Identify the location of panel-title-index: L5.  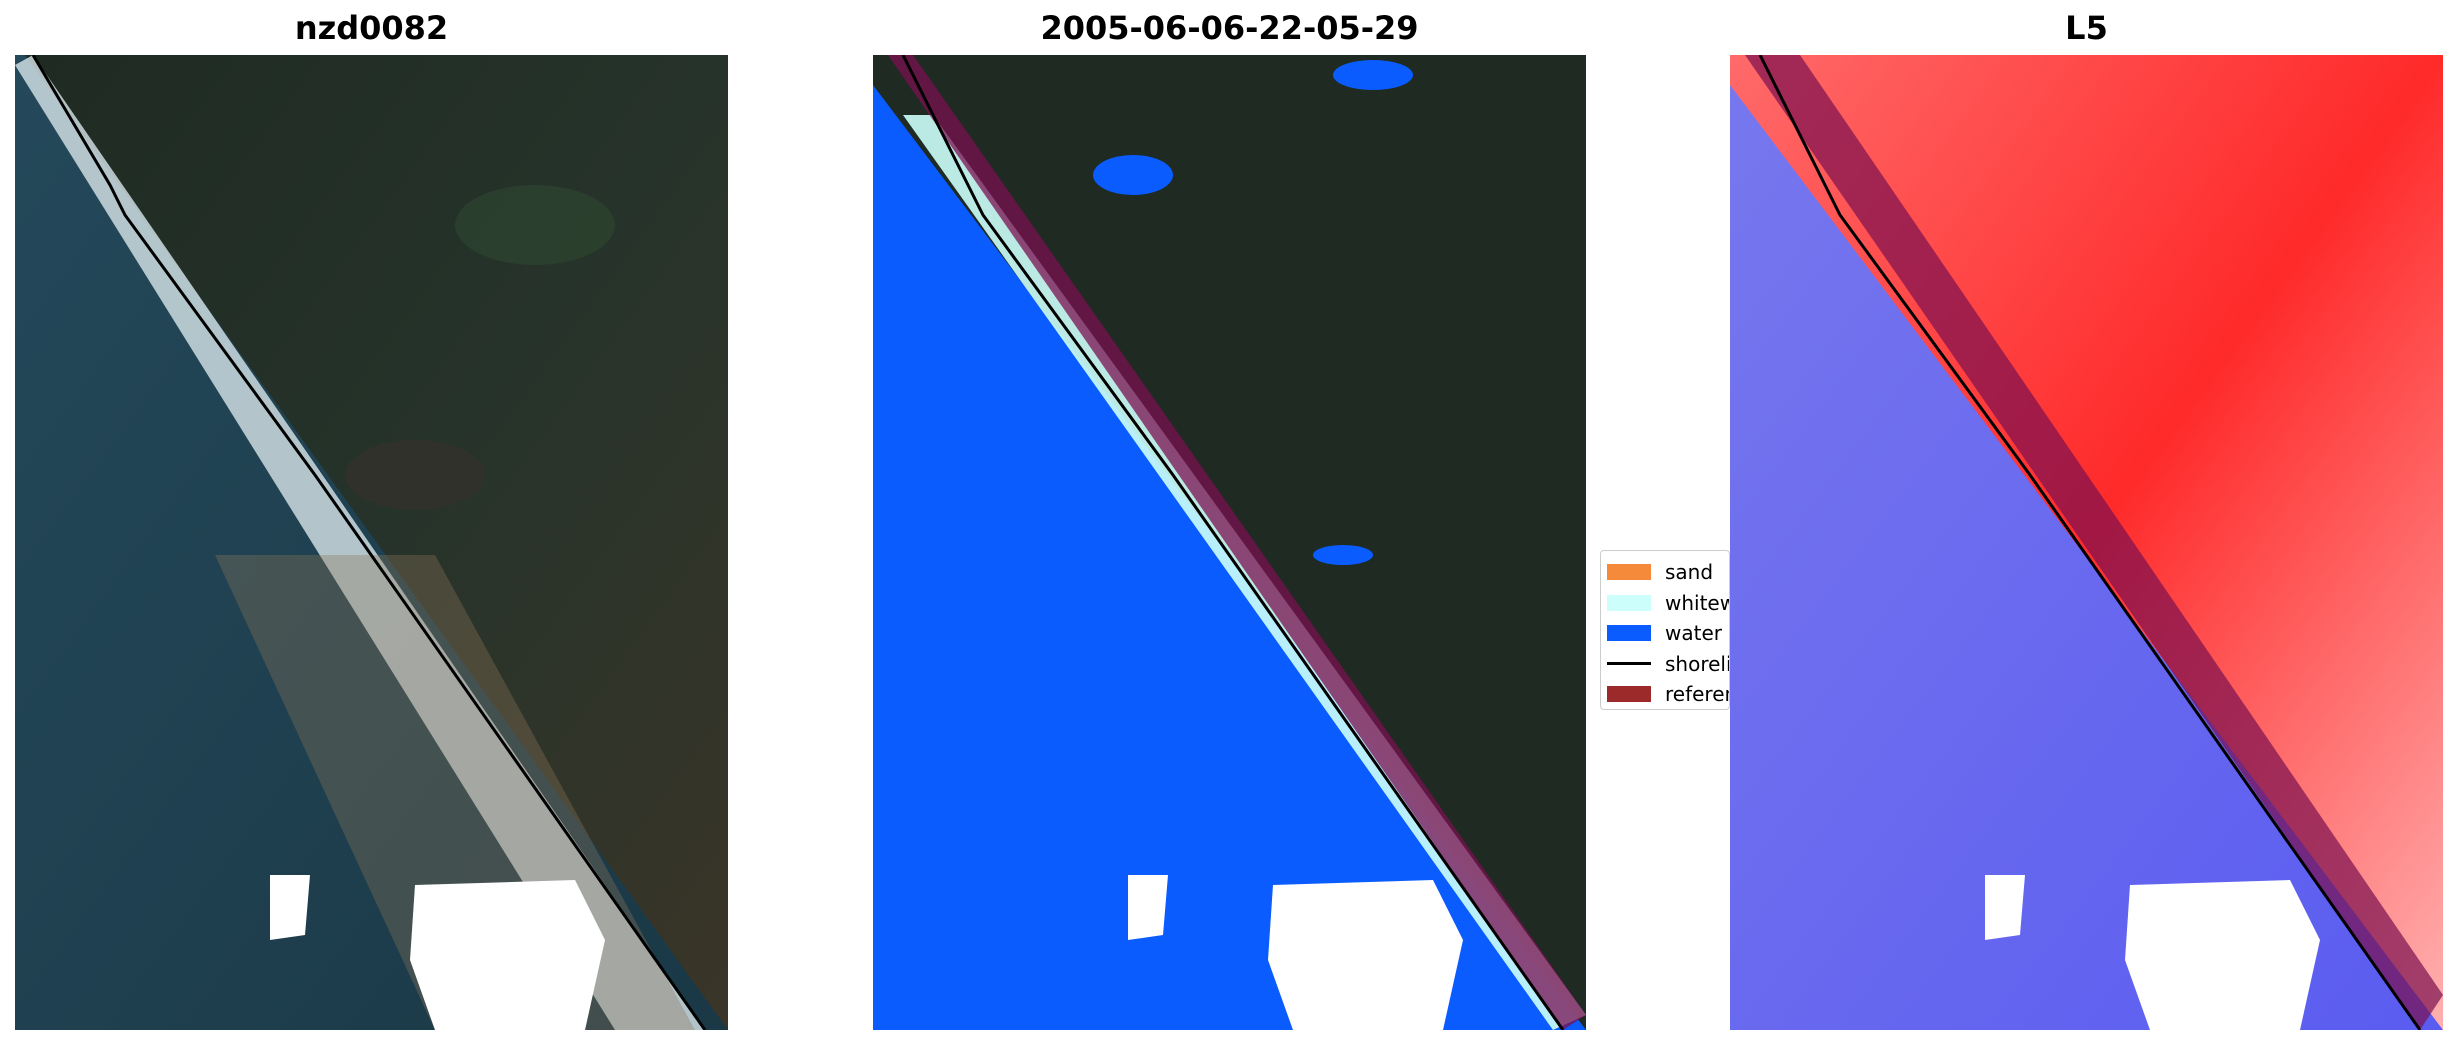
(2086, 28).